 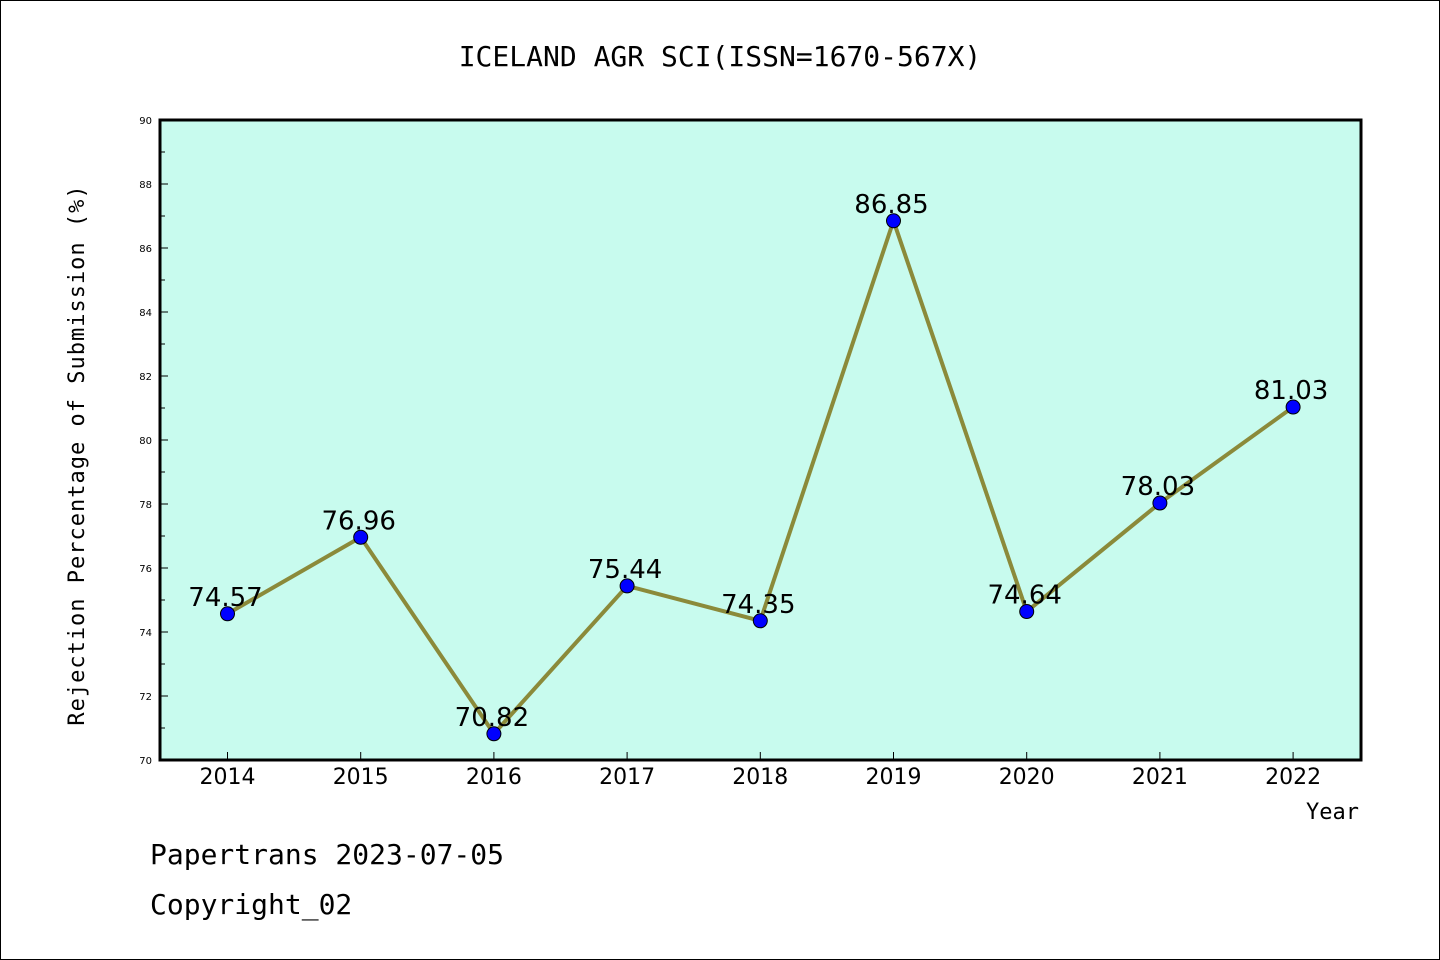 What do you see at coordinates (145, 761) in the screenshot?
I see `y-tick-label: 70` at bounding box center [145, 761].